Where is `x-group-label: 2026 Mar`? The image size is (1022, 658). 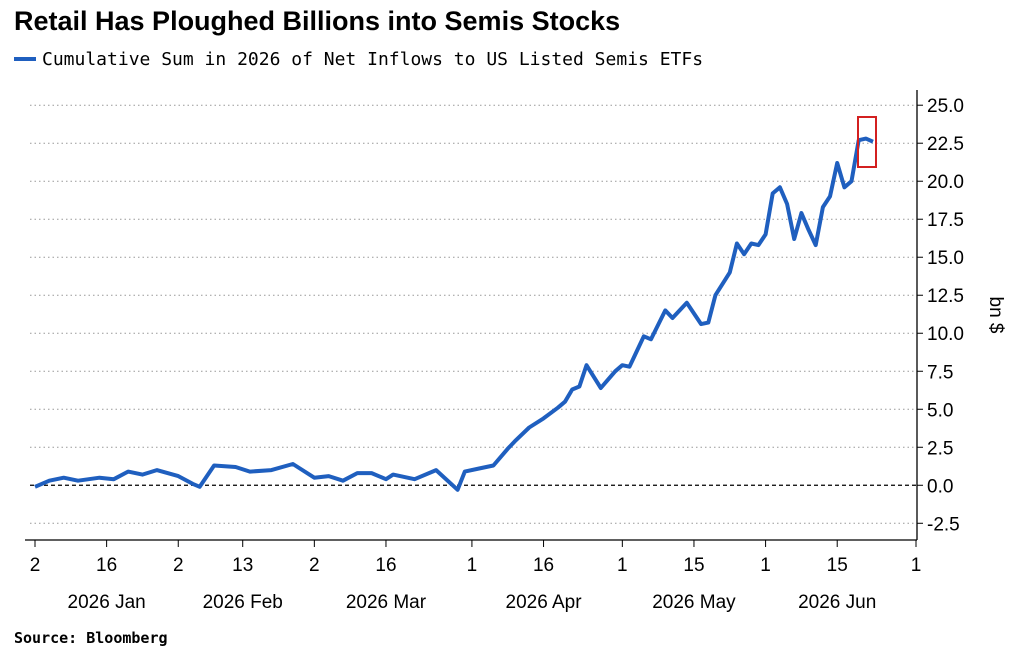
x-group-label: 2026 Mar is located at coordinates (386, 602).